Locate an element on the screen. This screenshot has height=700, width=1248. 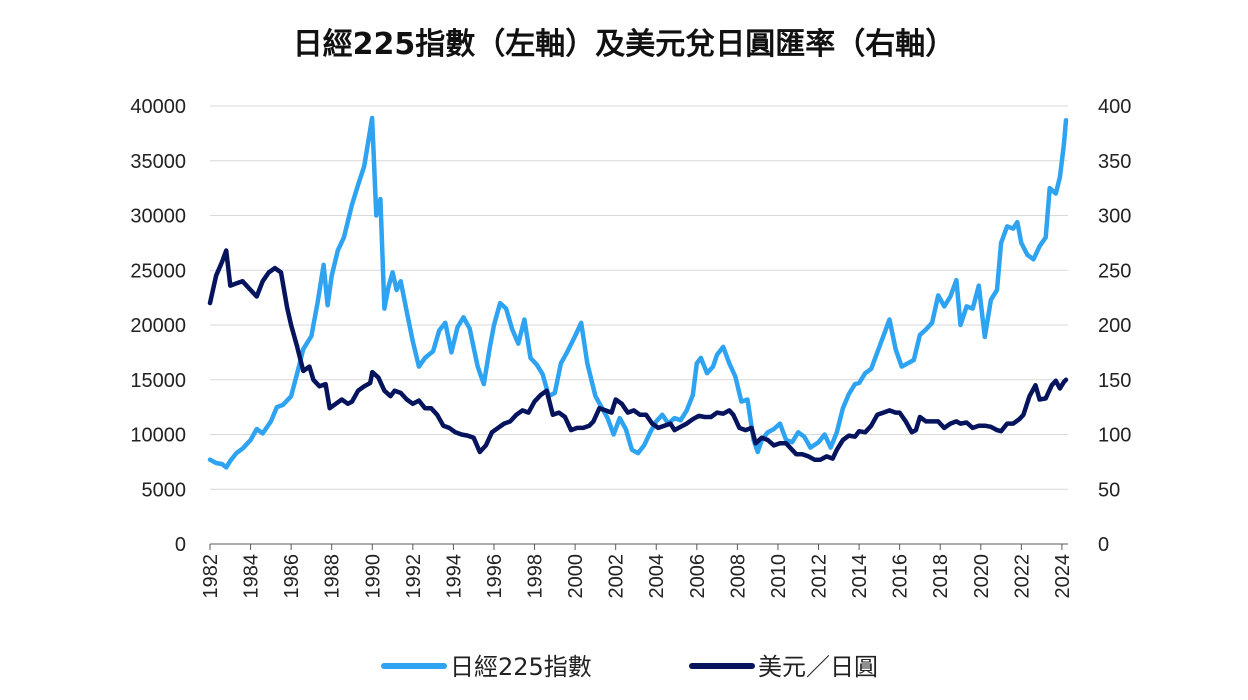
left-y-axis: 0 5000 10000 15000 20000 25000 30000 35000 40000 is located at coordinates (158, 326).